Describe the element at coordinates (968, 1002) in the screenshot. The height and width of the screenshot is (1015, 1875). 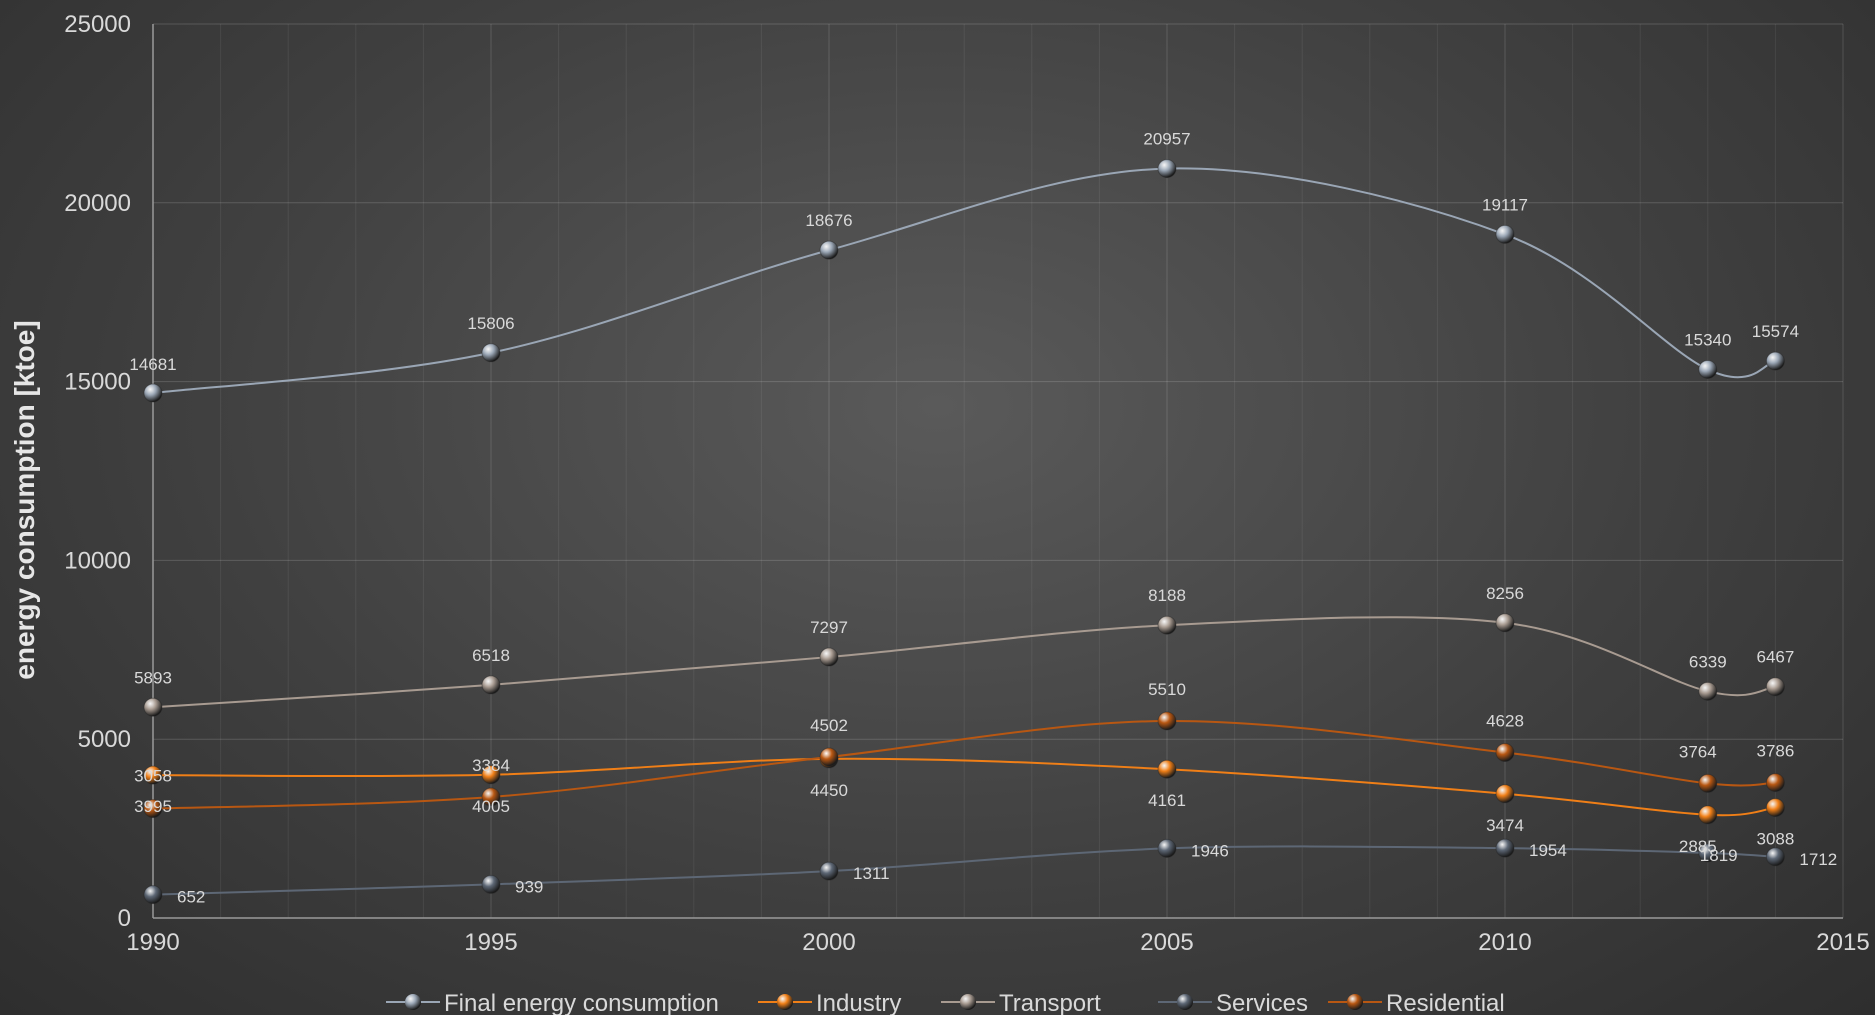
I see `legend-marker-transport` at that location.